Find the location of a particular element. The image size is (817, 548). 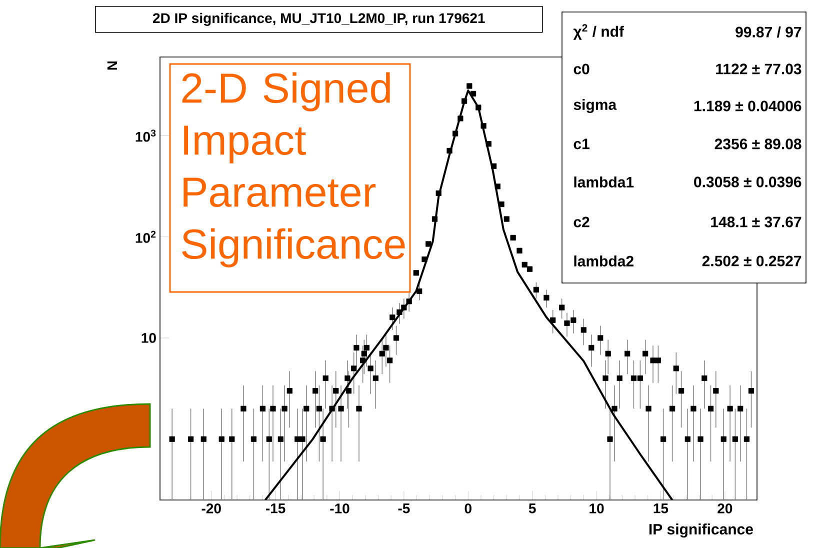

annotation: sigma is located at coordinates (595, 106).